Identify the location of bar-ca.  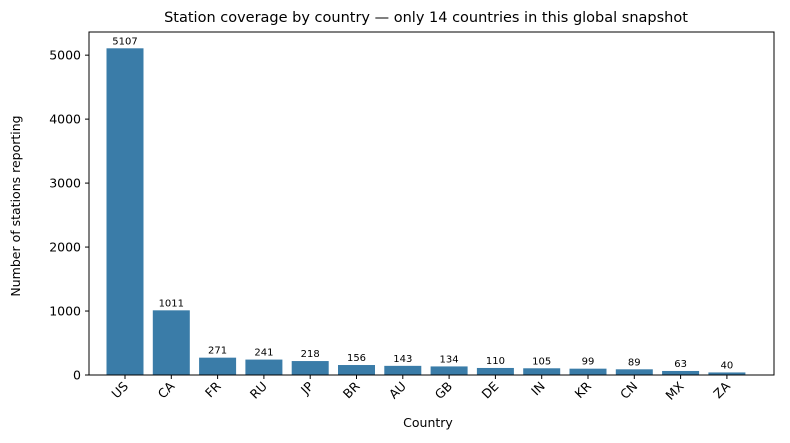
(171, 342).